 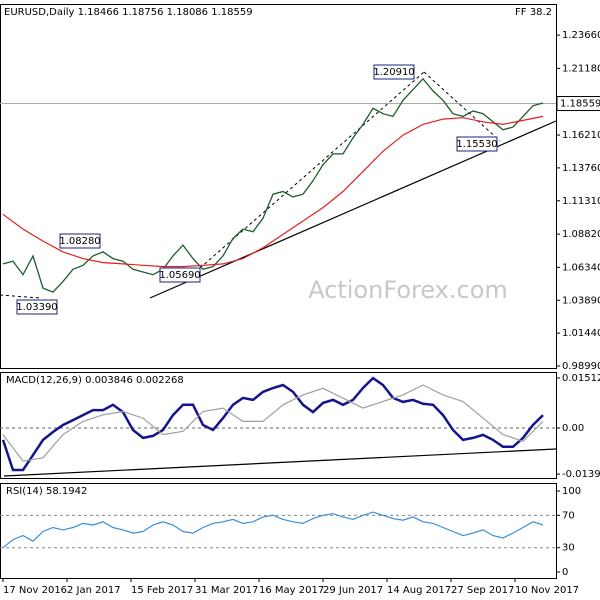 I want to click on annotation-label: 1.20910, so click(x=393, y=72).